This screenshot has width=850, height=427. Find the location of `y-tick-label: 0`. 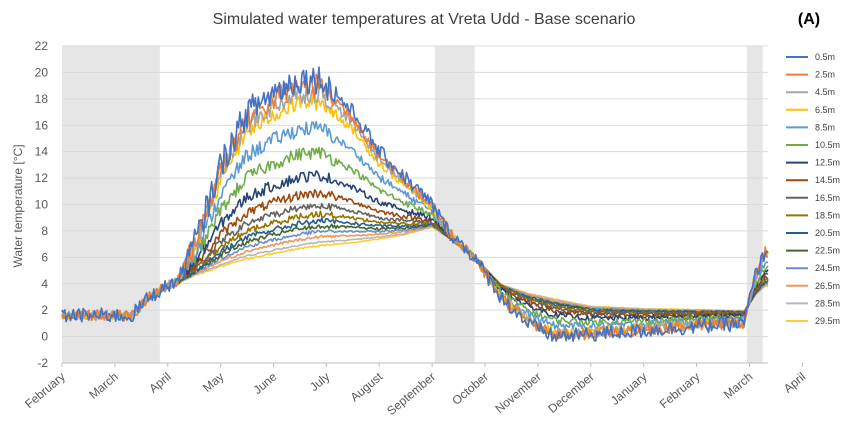

y-tick-label: 0 is located at coordinates (44, 337).